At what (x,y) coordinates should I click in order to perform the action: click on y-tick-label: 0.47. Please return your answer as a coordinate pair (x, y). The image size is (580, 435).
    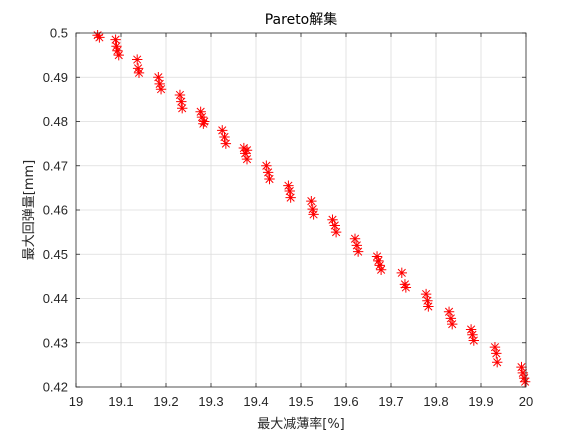
    Looking at the image, I should click on (55, 165).